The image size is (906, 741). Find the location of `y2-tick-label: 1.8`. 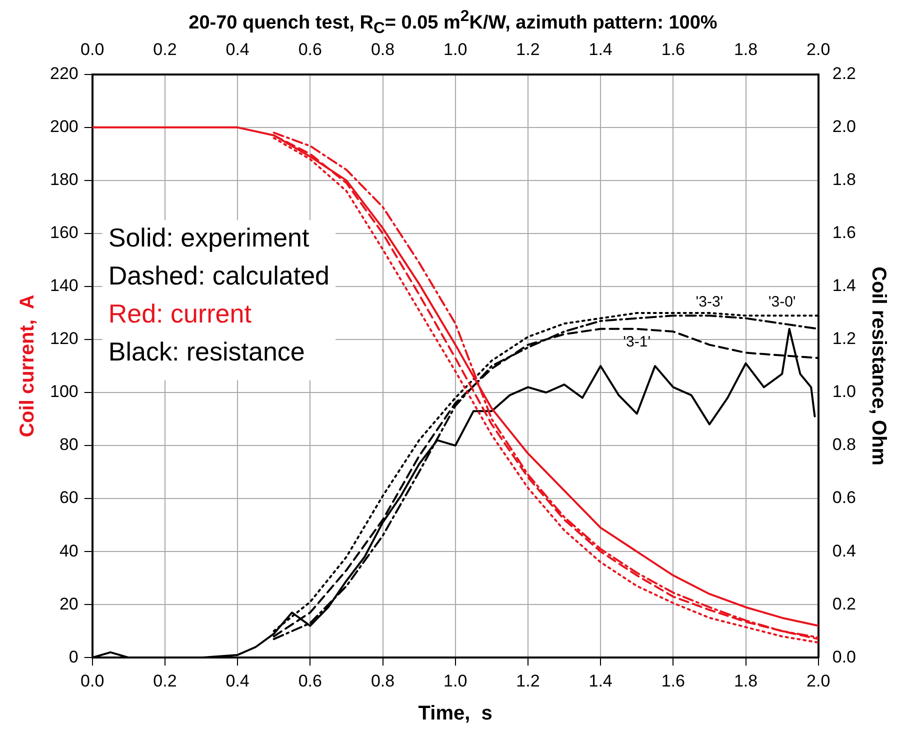

y2-tick-label: 1.8 is located at coordinates (844, 180).